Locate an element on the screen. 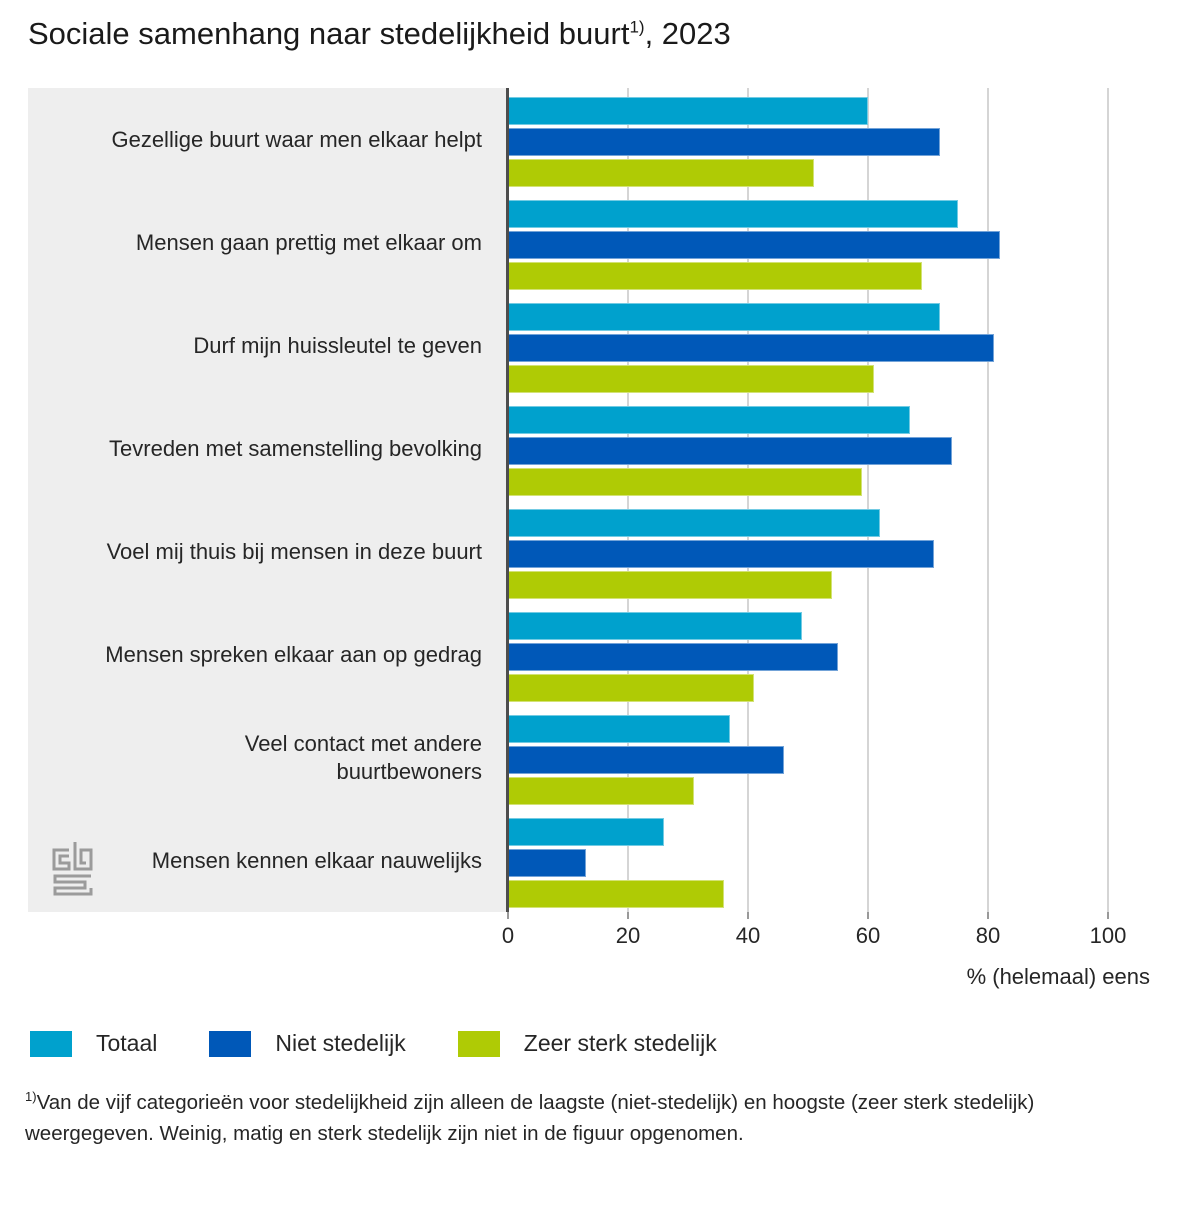 This screenshot has width=1200, height=1216. title-footnote-marker: 1) is located at coordinates (637, 27).